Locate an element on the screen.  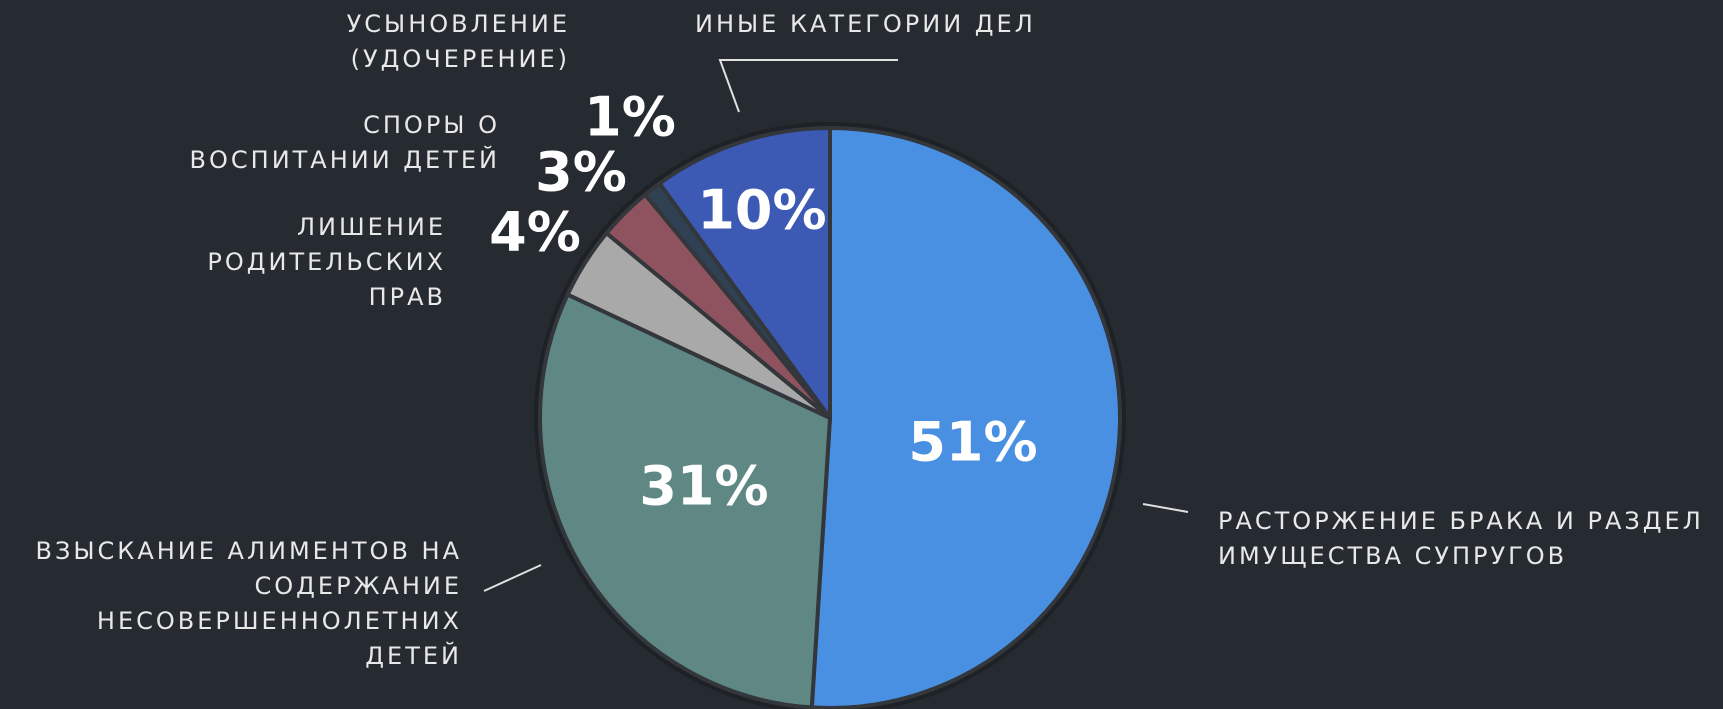
value-label: 1% is located at coordinates (630, 117).